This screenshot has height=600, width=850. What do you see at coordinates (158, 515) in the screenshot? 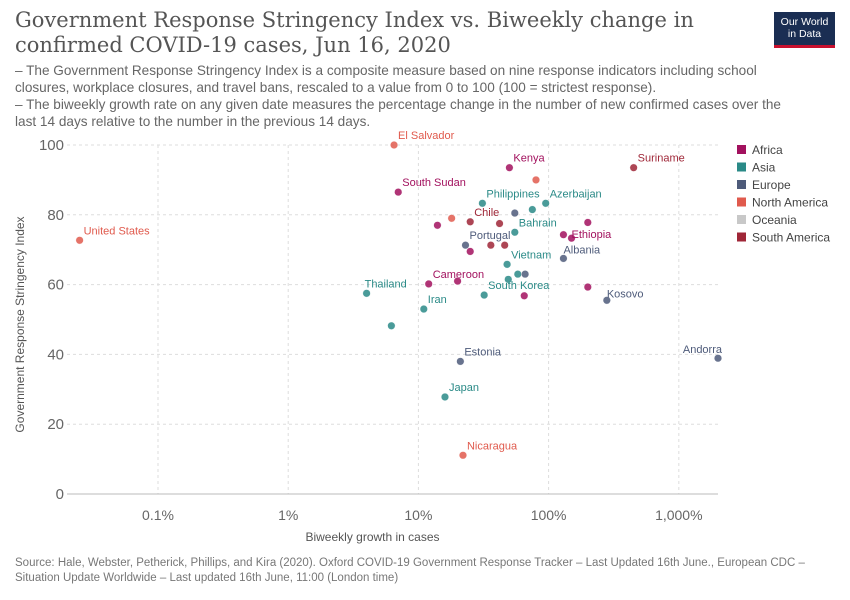
I see `x-tick-label: 0.1%` at bounding box center [158, 515].